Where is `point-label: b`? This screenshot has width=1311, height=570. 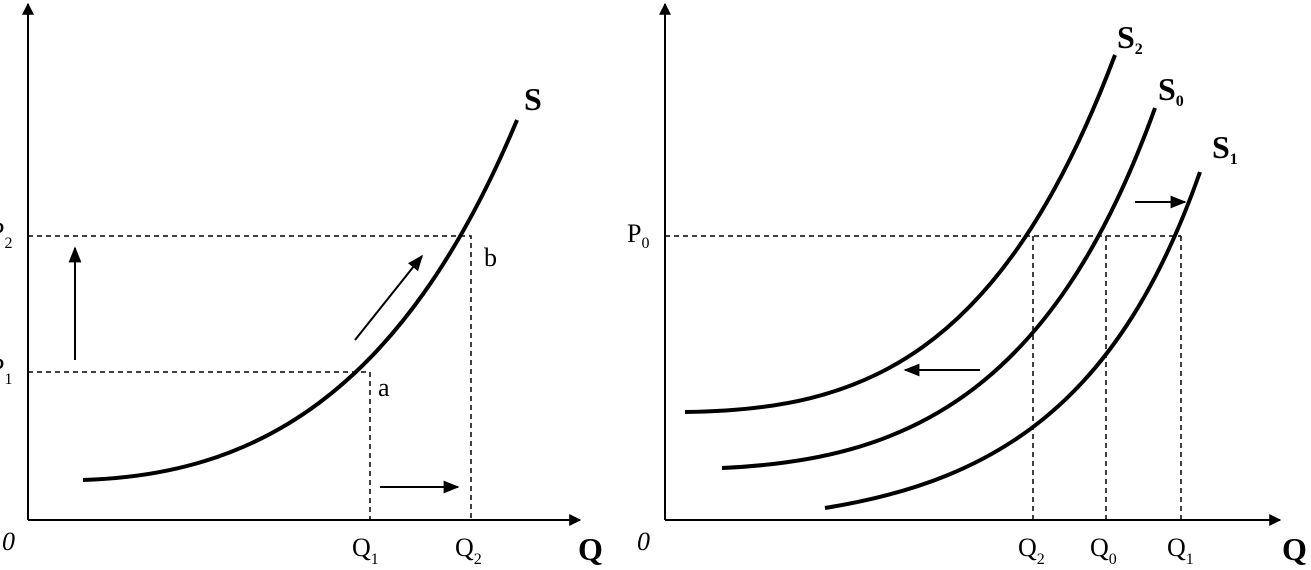
point-label: b is located at coordinates (490, 257).